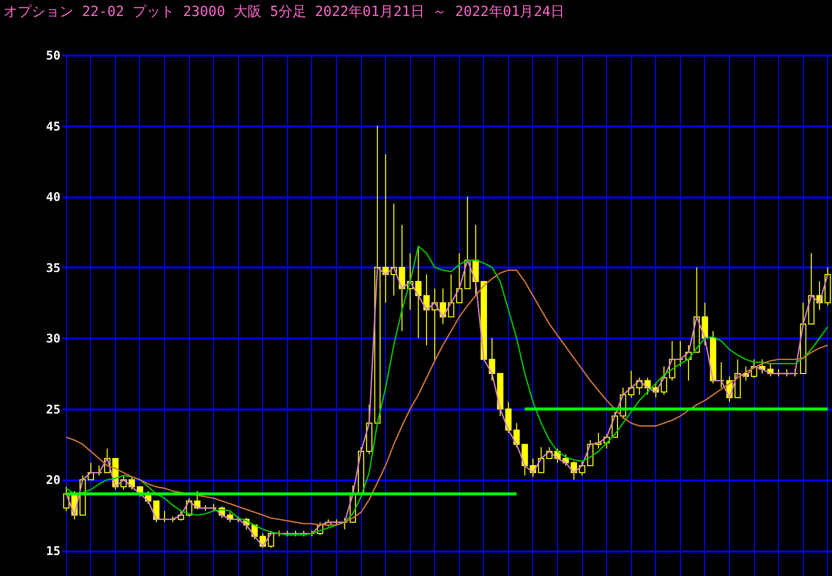 Image resolution: width=832 pixels, height=576 pixels. Describe the element at coordinates (53, 480) in the screenshot. I see `y-tick-label: 20` at that location.